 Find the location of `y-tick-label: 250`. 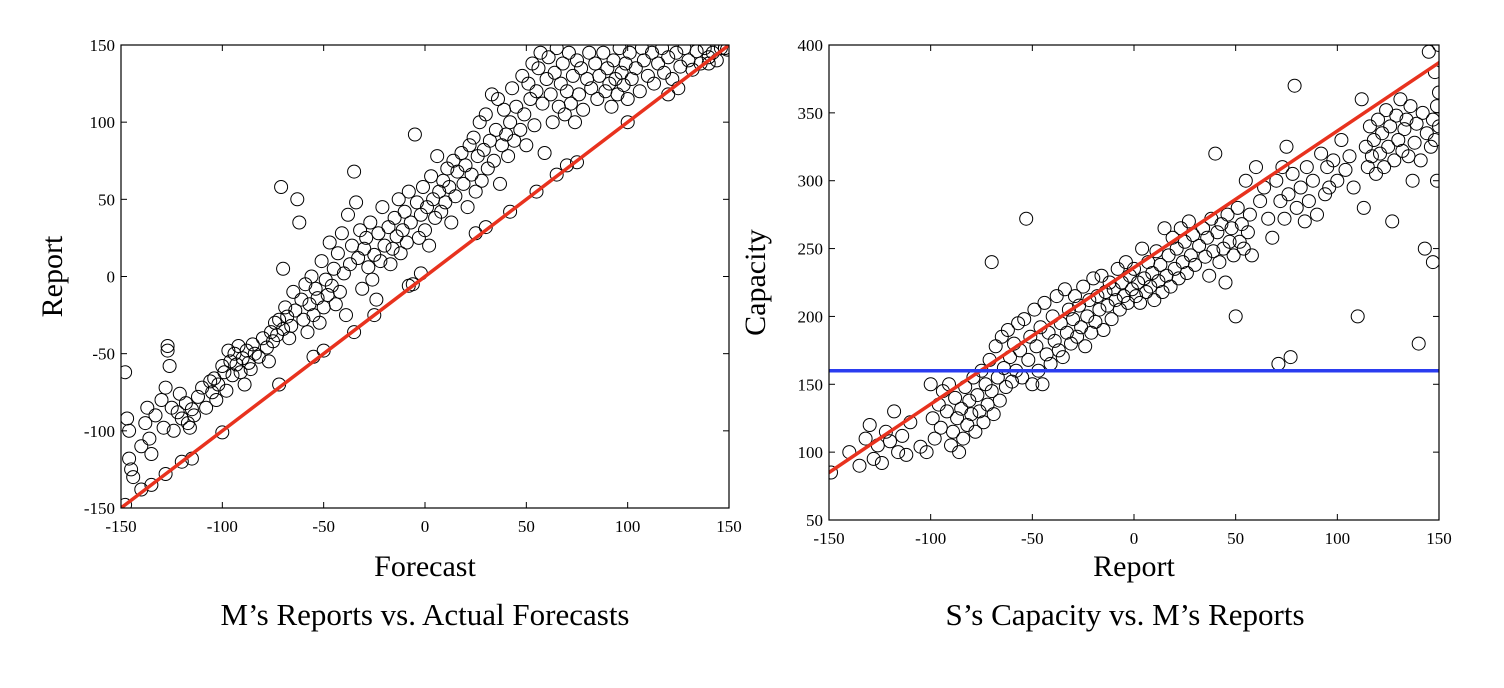

y-tick-label: 250 is located at coordinates (811, 249).